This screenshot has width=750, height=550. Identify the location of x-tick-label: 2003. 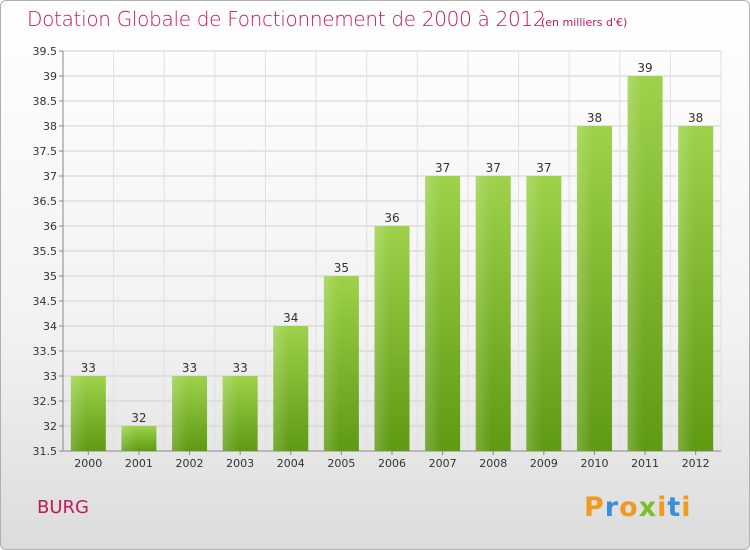
(240, 463).